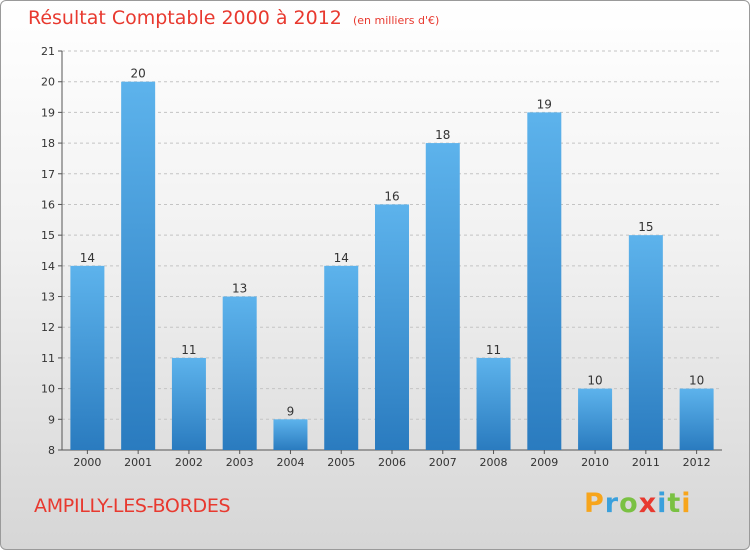 Image resolution: width=750 pixels, height=550 pixels. What do you see at coordinates (138, 74) in the screenshot?
I see `bar-value-label: 20` at bounding box center [138, 74].